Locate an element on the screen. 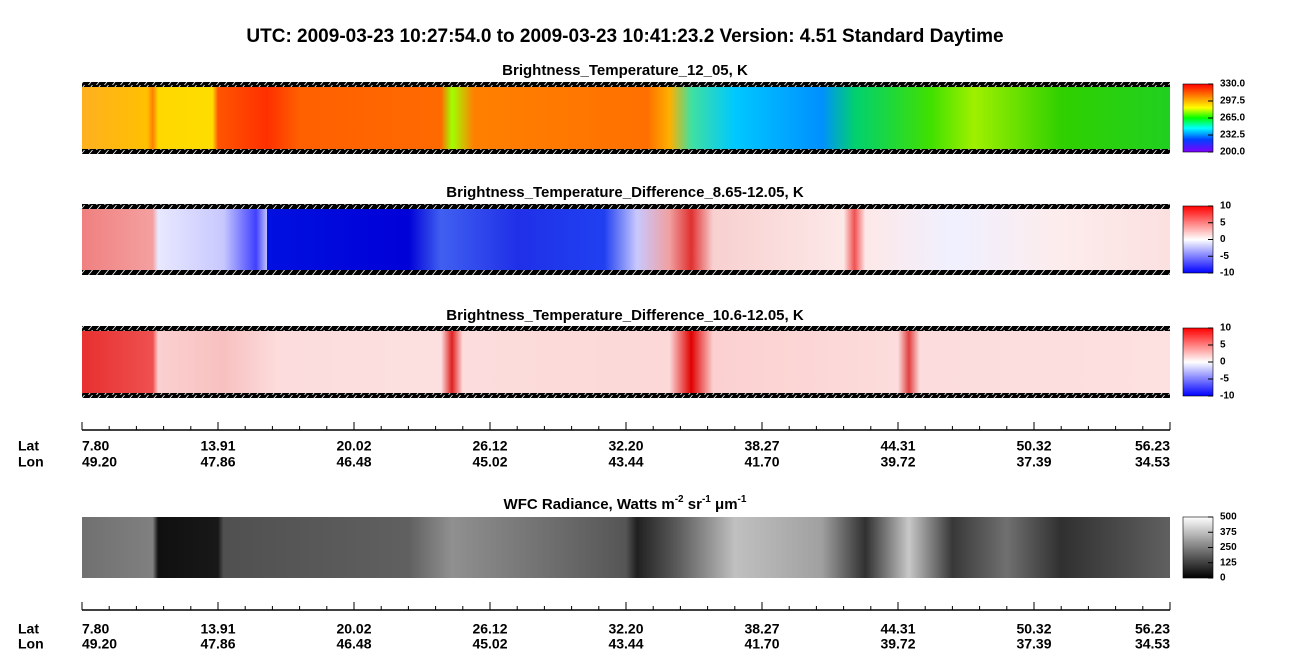  colorbar-tick-label: 232.5 is located at coordinates (1232, 135).